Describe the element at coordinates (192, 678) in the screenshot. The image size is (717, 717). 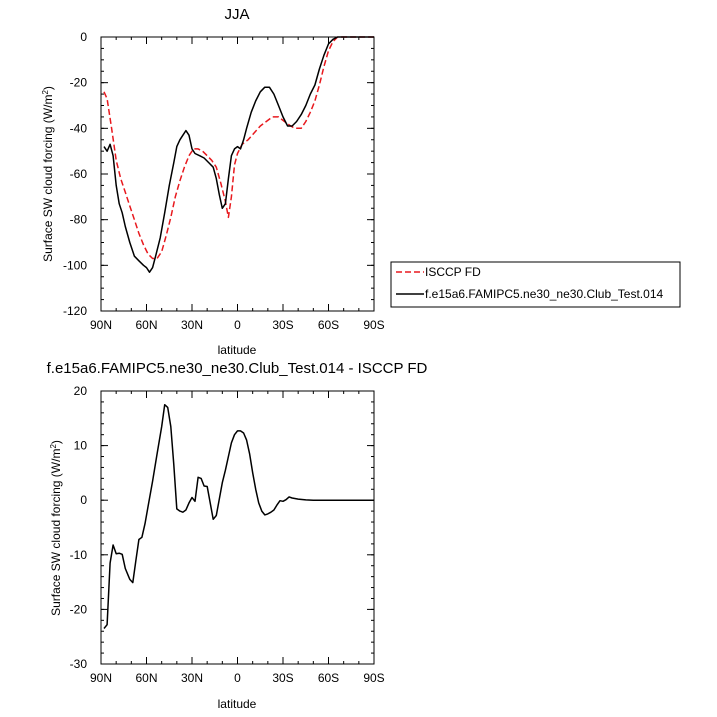
I see `bottom-x-tick-label: 30N` at that location.